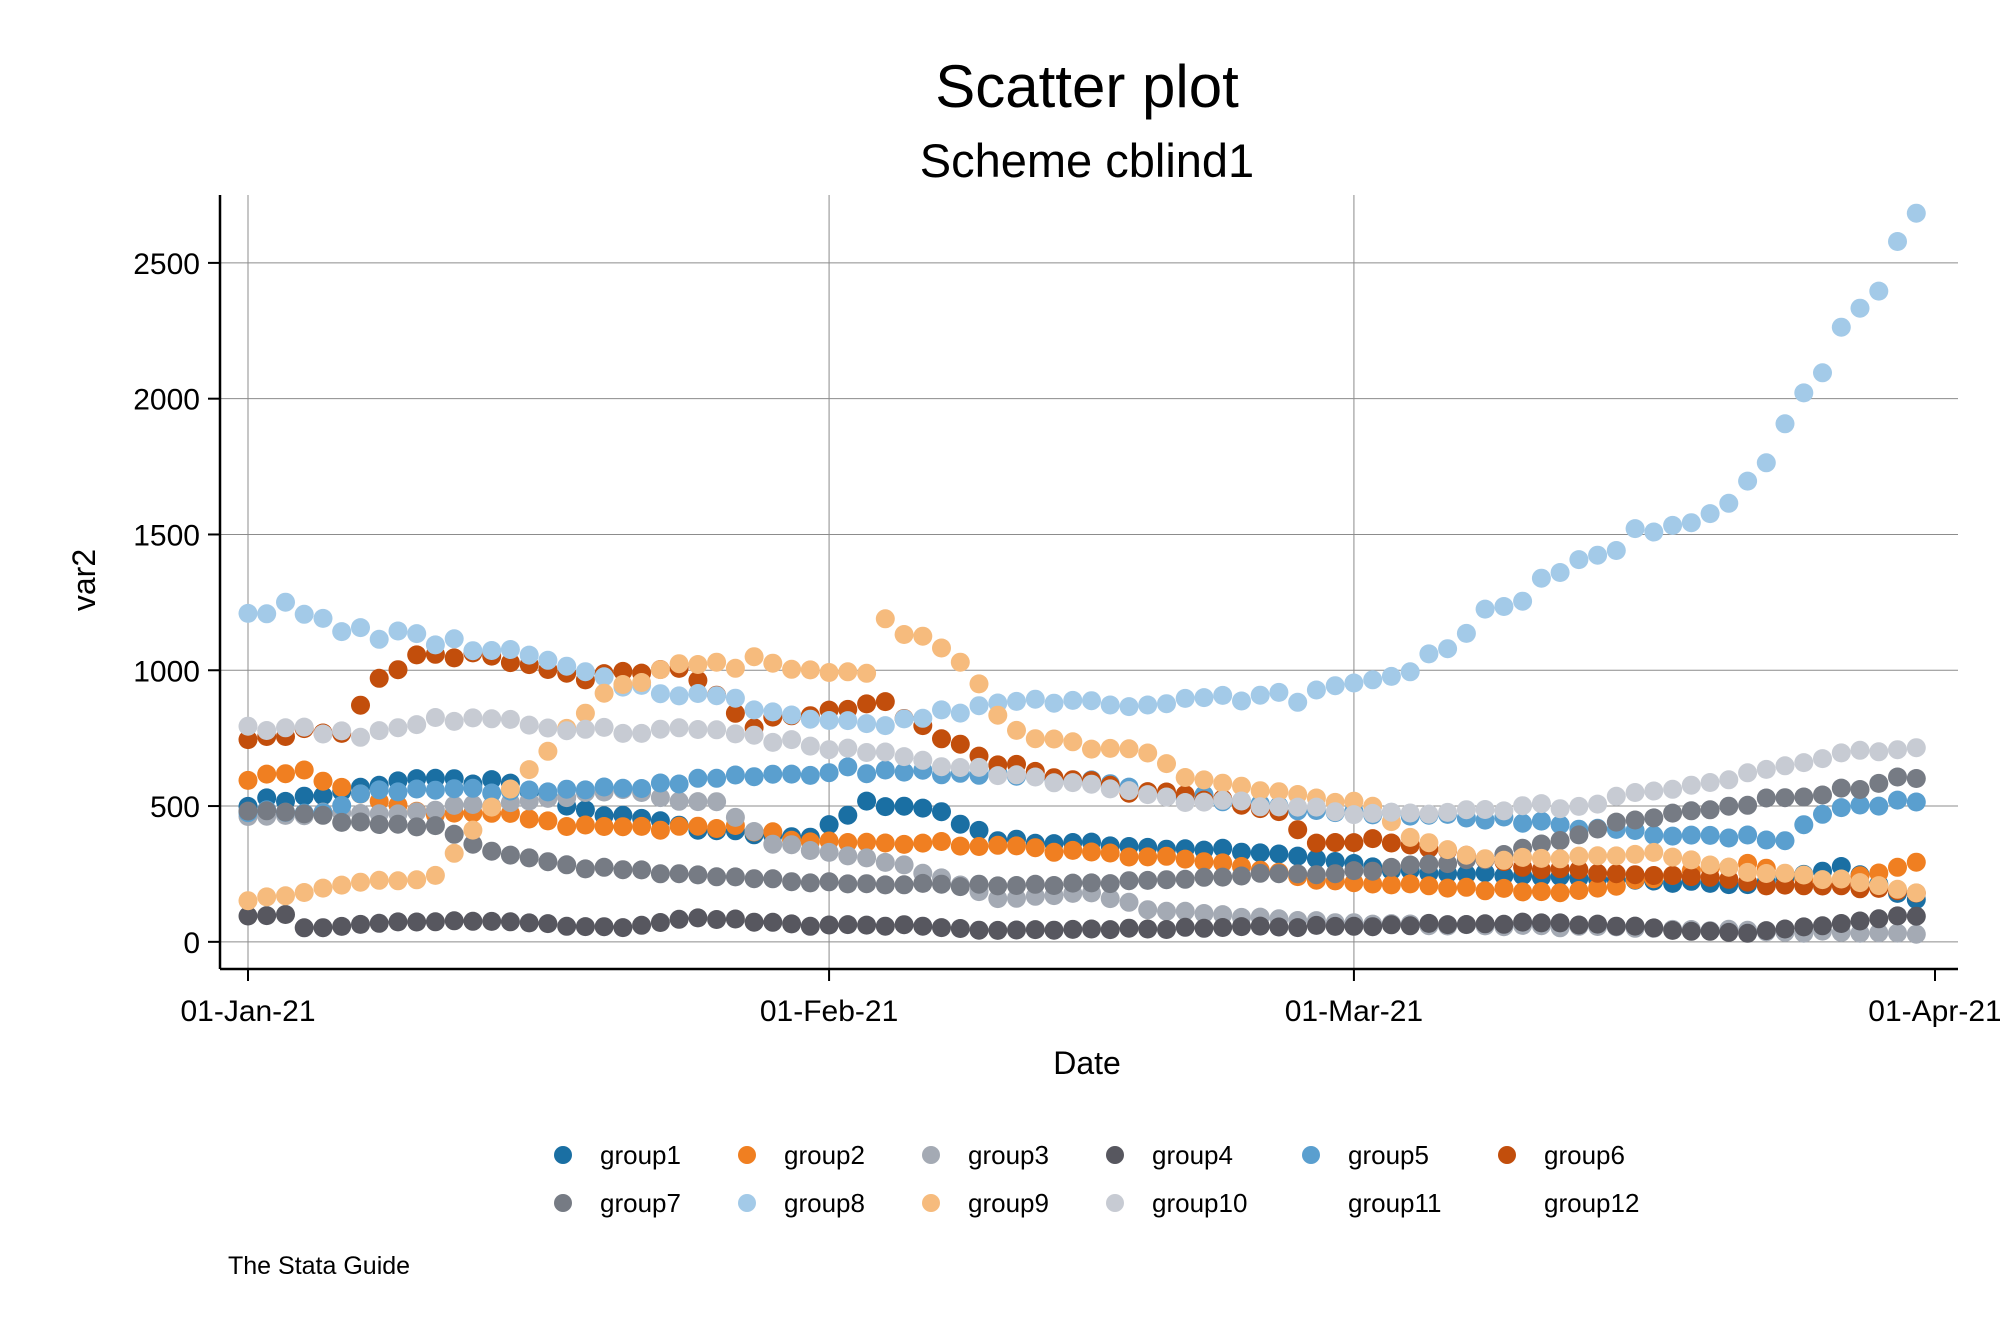 The height and width of the screenshot is (1338, 2000). What do you see at coordinates (563, 1155) in the screenshot?
I see `legend-marker` at bounding box center [563, 1155].